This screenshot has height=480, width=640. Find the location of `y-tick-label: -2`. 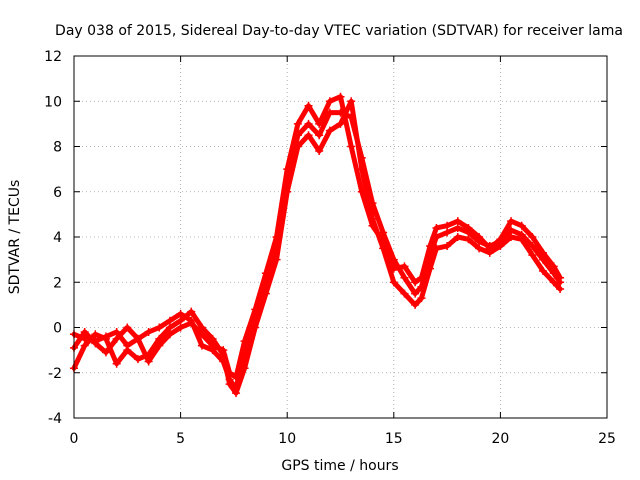

y-tick-label: -2 is located at coordinates (55, 374).